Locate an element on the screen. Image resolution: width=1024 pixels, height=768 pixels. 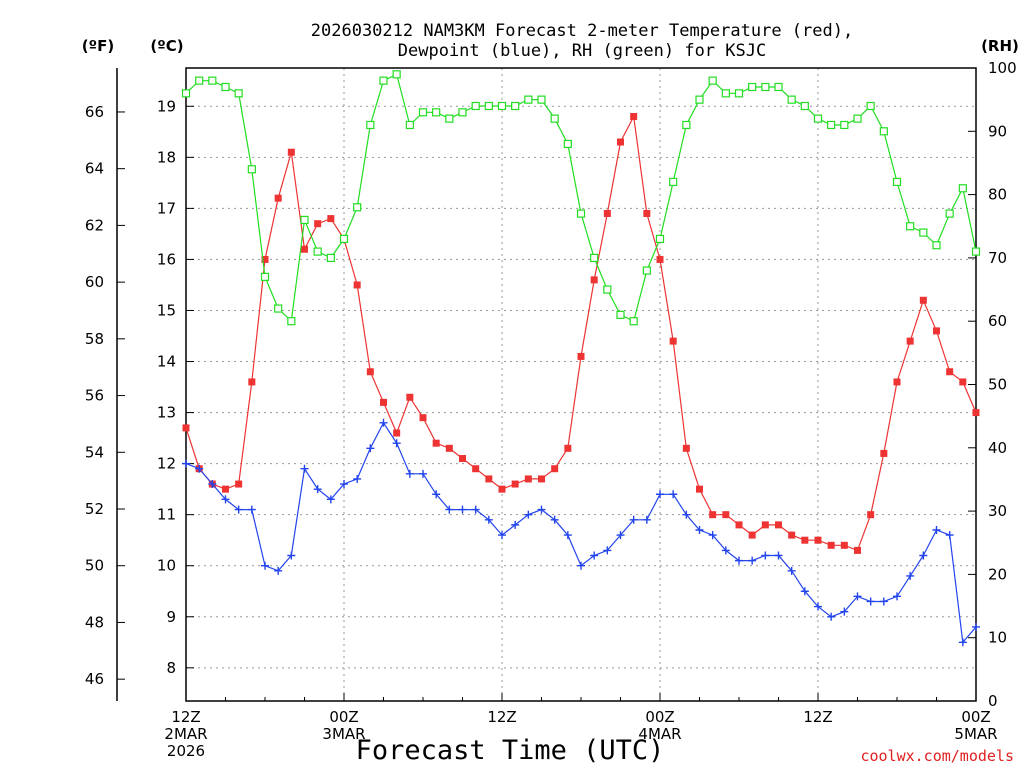
celsius-tick-label: 18 is located at coordinates (166, 157).